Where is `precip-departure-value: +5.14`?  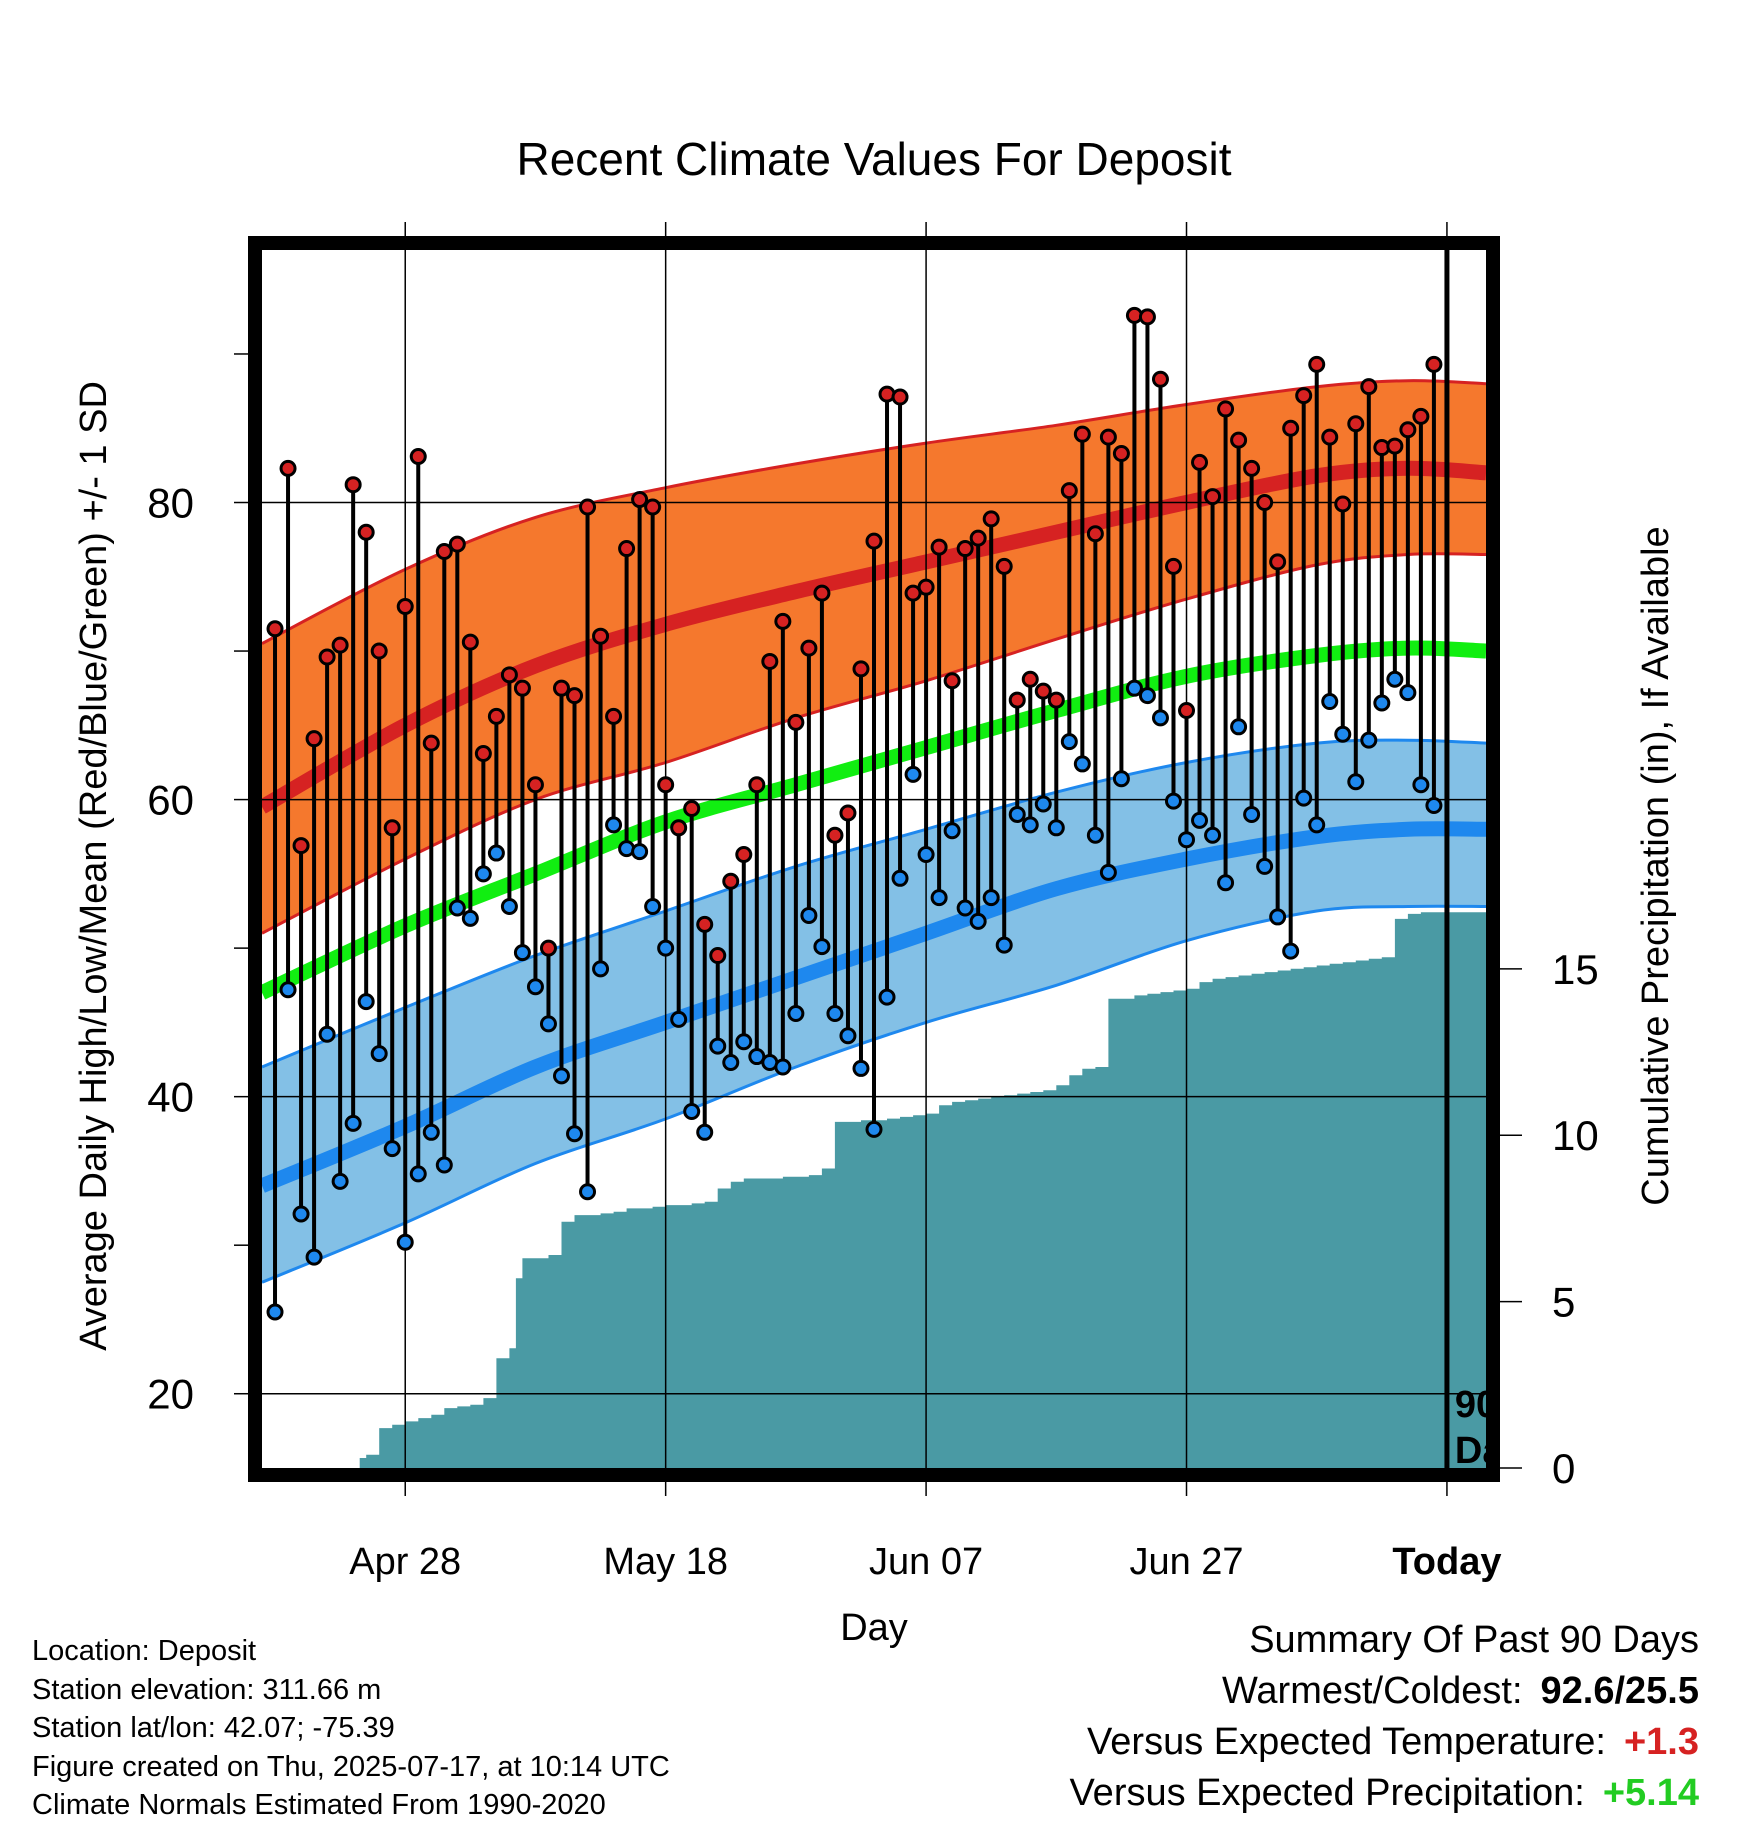 precip-departure-value: +5.14 is located at coordinates (1650, 1793).